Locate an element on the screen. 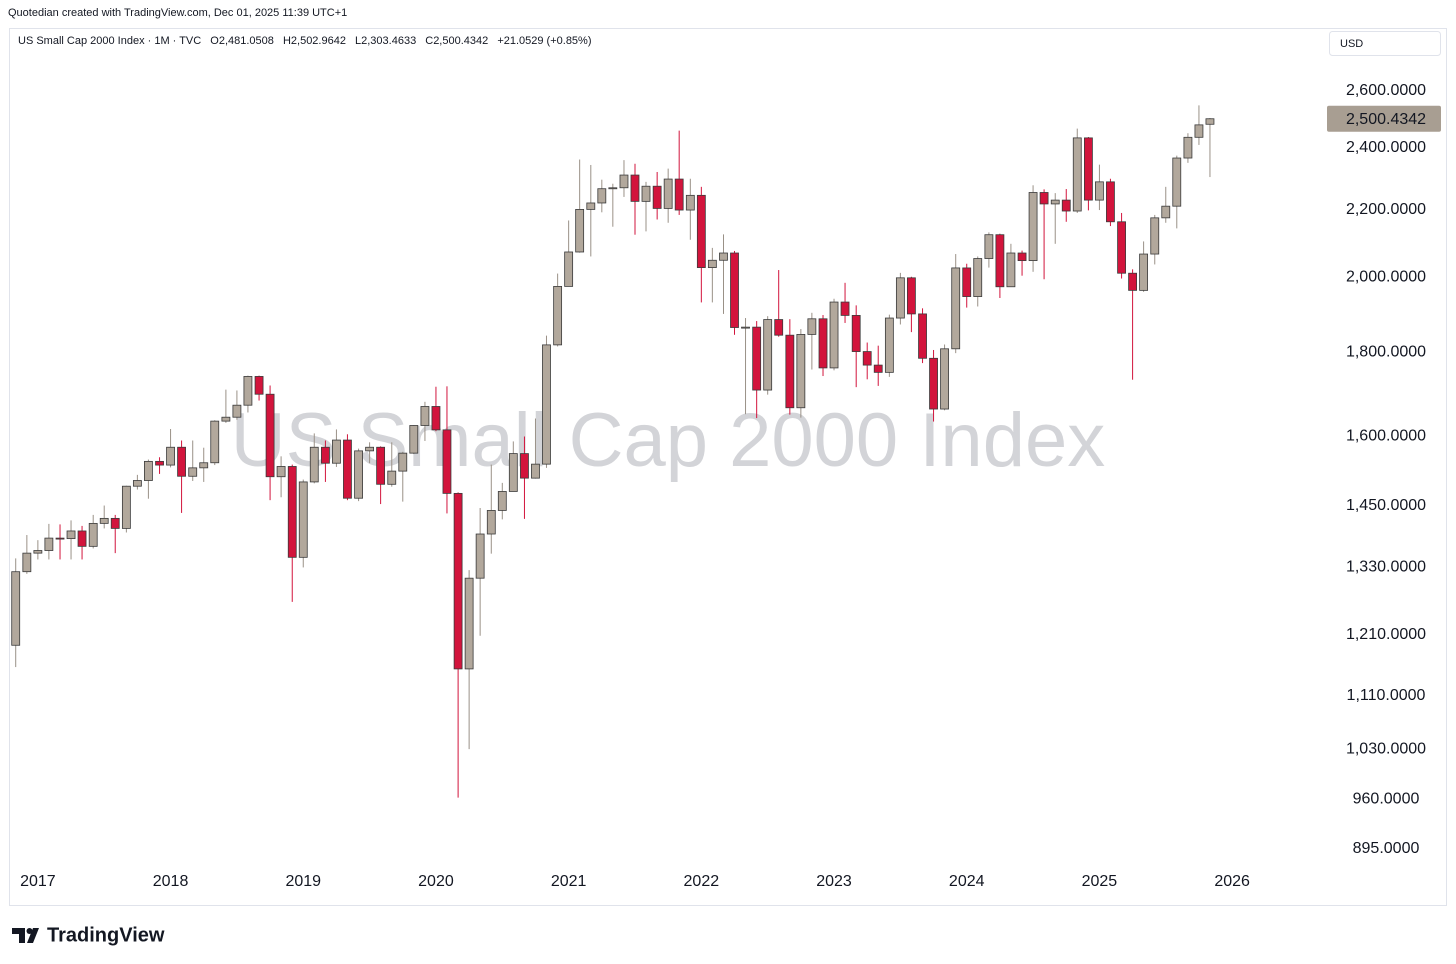  x-tick-label: 2021 is located at coordinates (569, 881).